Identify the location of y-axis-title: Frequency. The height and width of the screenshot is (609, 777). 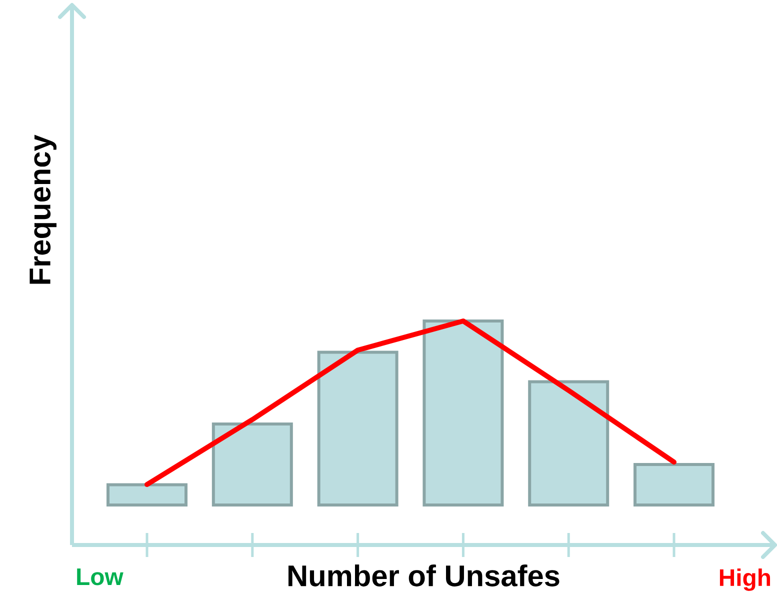
(43, 209).